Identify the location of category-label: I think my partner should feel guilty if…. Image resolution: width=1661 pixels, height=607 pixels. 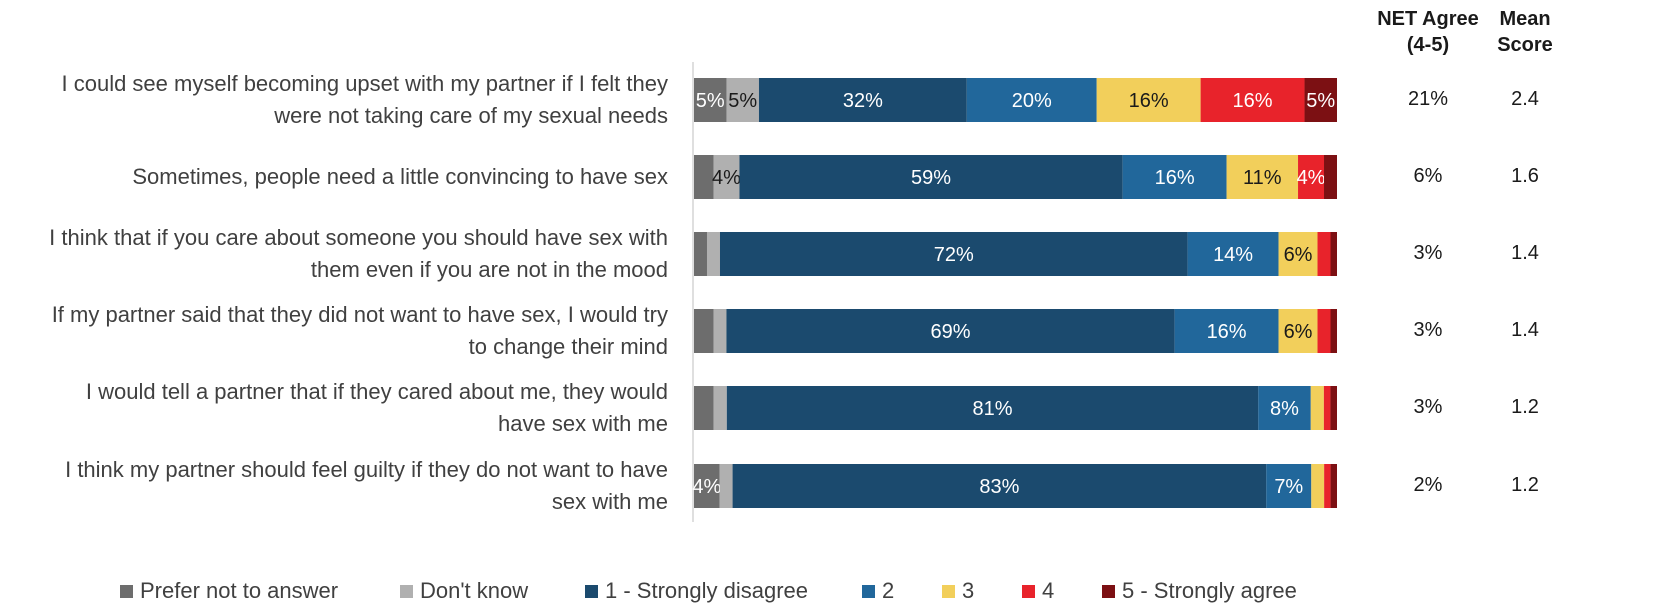
(366, 485).